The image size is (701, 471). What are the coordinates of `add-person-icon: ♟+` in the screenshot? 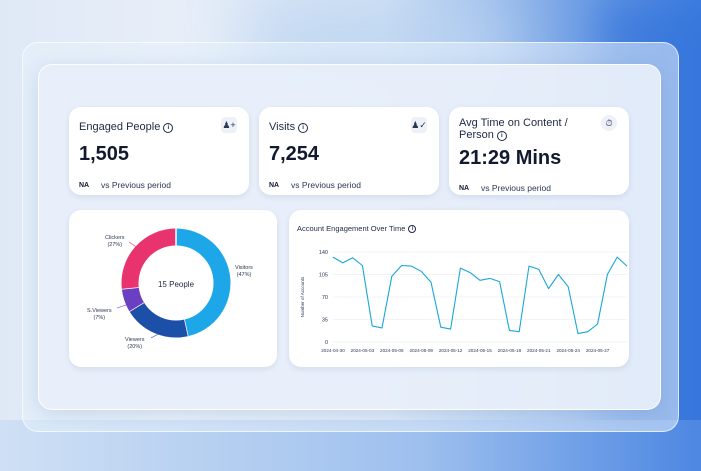 It's located at (229, 125).